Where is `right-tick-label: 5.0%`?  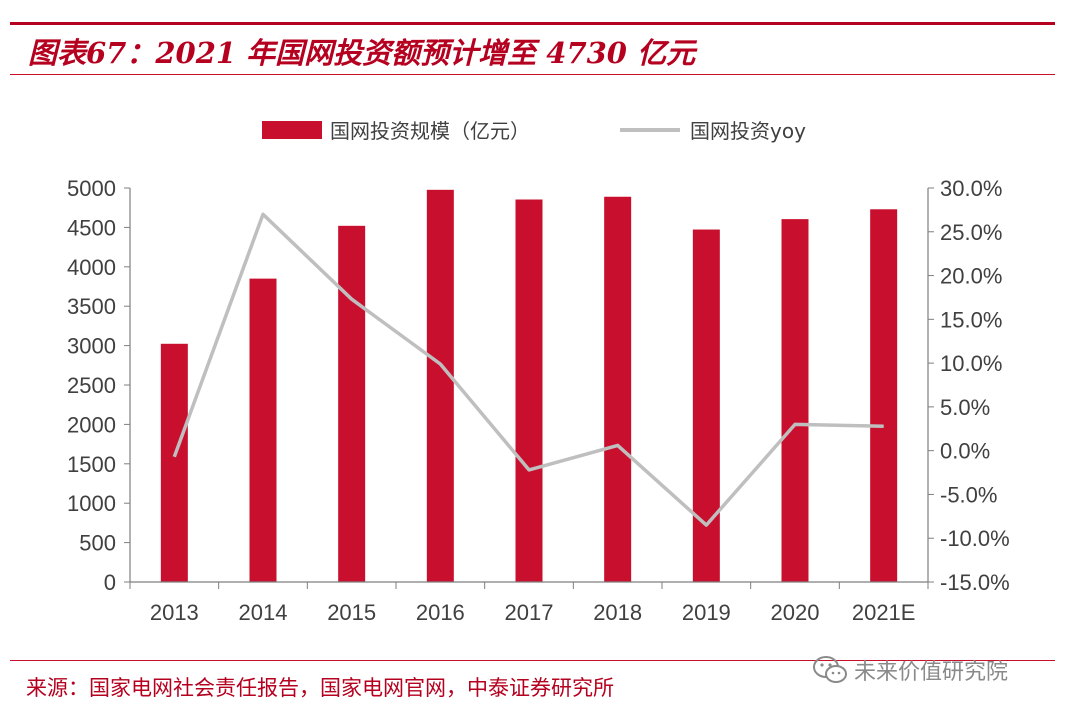 right-tick-label: 5.0% is located at coordinates (965, 407).